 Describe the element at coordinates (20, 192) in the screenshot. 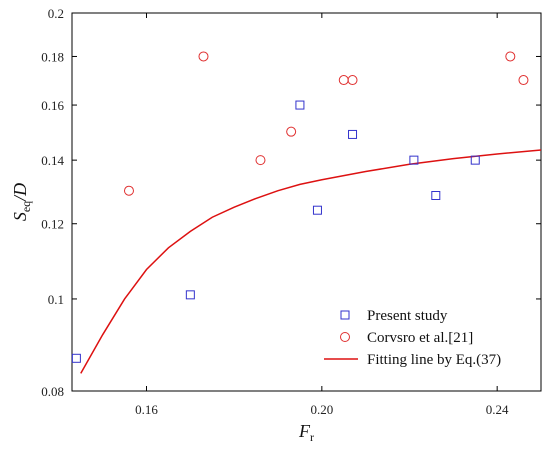

I see `y-axis-label-tail: /D` at that location.